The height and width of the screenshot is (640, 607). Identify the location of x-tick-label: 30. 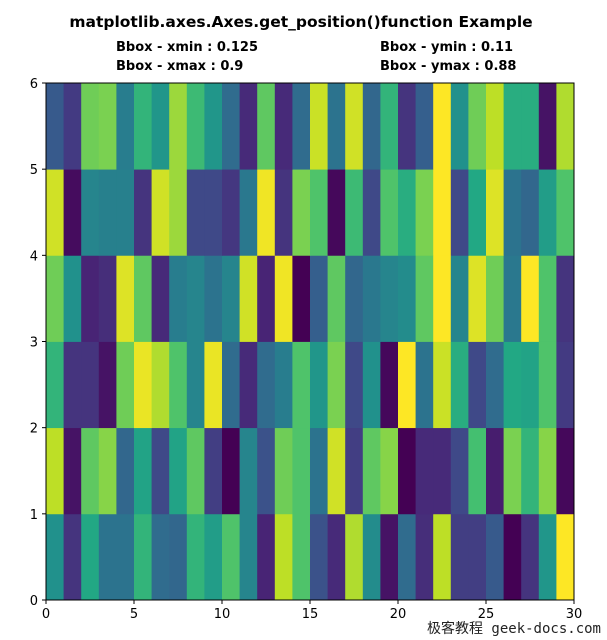
(574, 614).